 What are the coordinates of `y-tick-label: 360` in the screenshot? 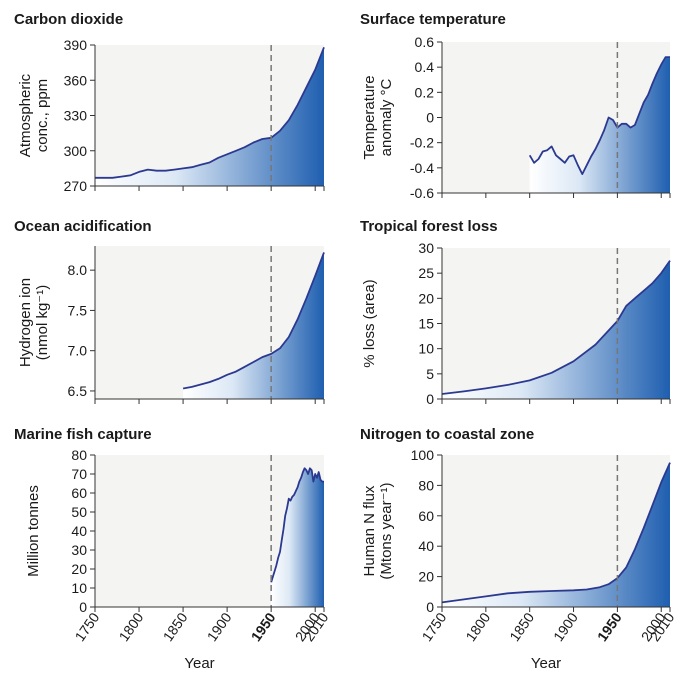 It's located at (76, 80).